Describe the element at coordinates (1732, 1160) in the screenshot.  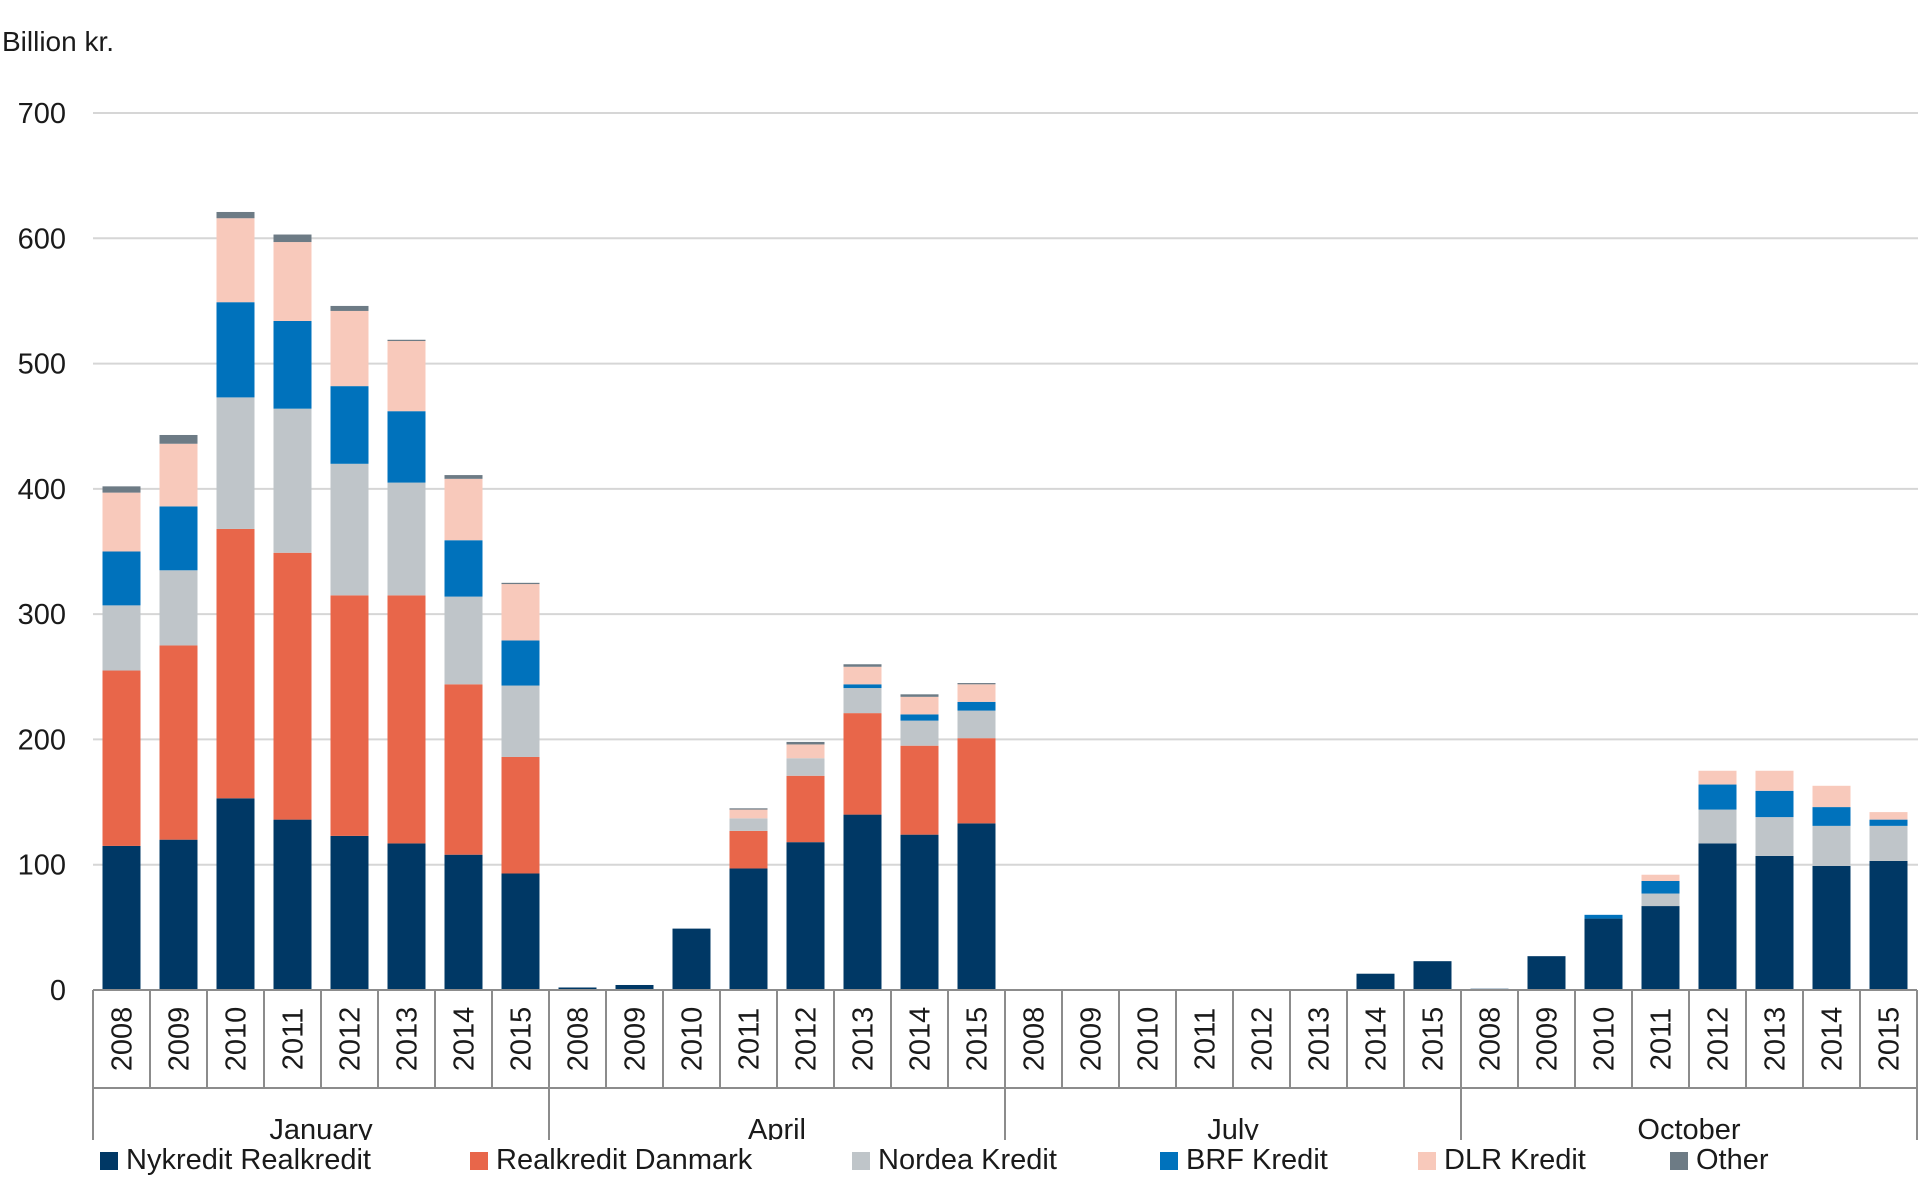
I see `legend-label: Other` at that location.